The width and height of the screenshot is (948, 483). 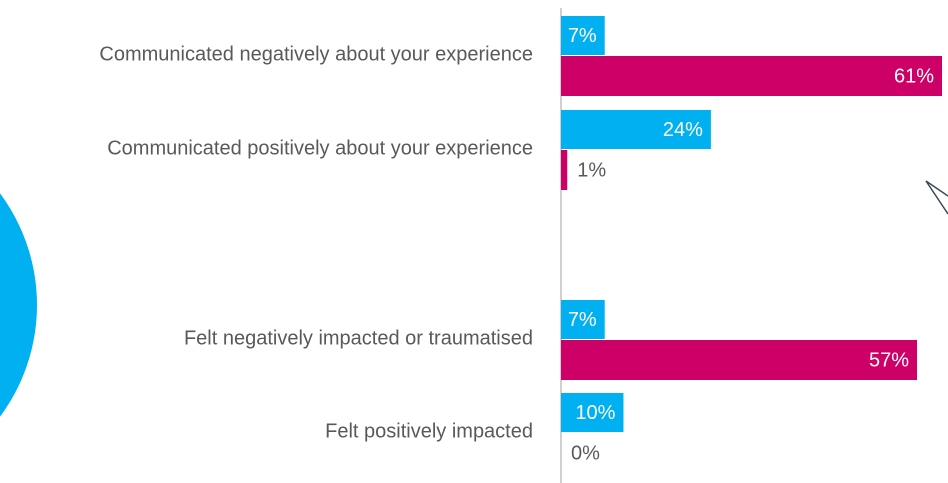 What do you see at coordinates (591, 170) in the screenshot?
I see `value-label: 1%` at bounding box center [591, 170].